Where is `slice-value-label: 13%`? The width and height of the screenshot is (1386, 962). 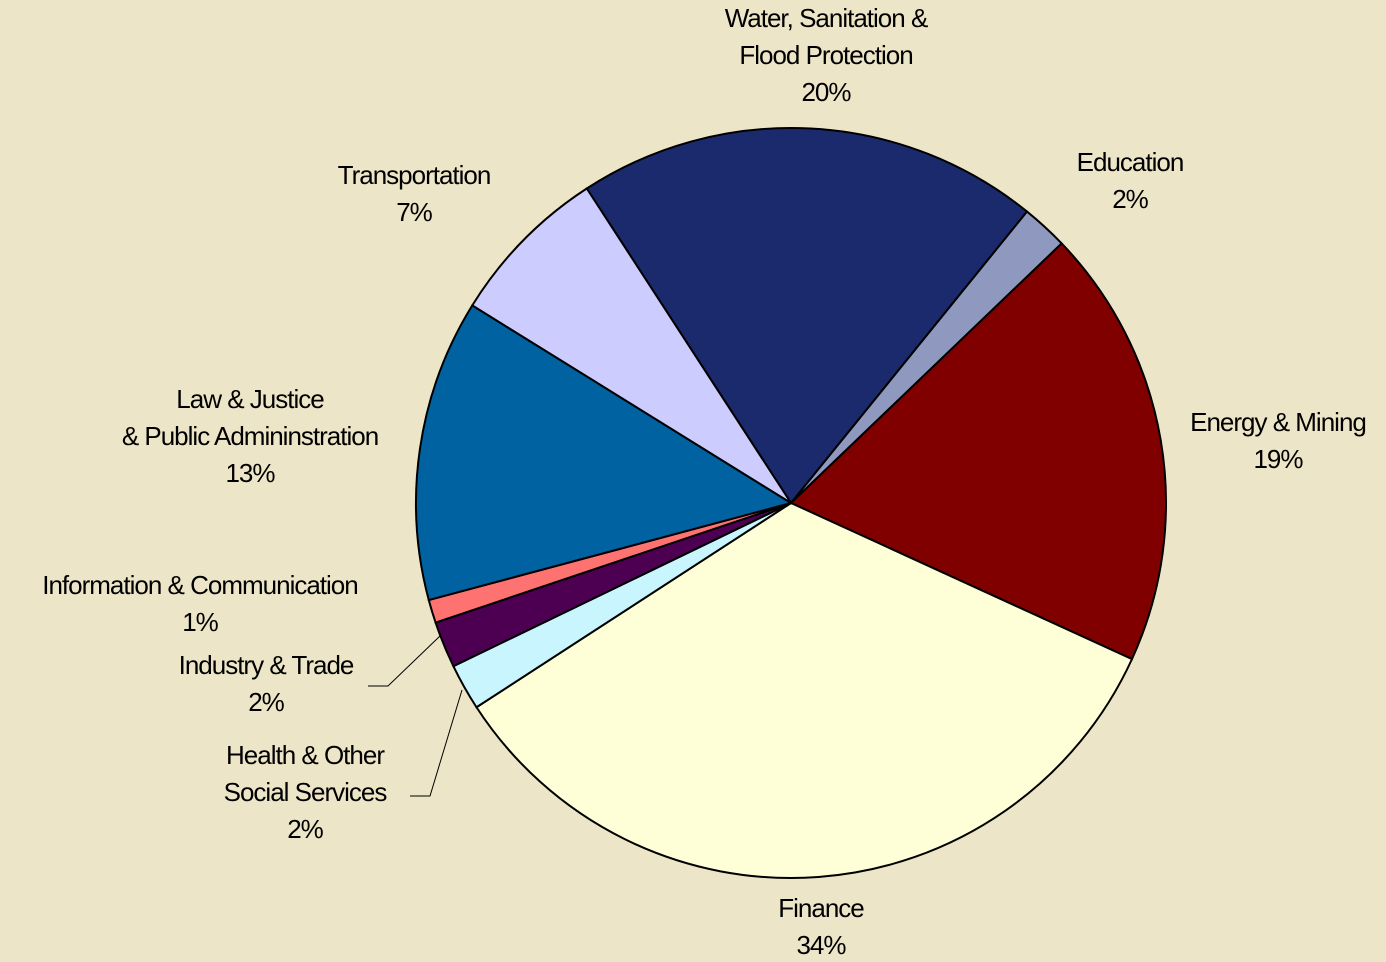 slice-value-label: 13% is located at coordinates (250, 473).